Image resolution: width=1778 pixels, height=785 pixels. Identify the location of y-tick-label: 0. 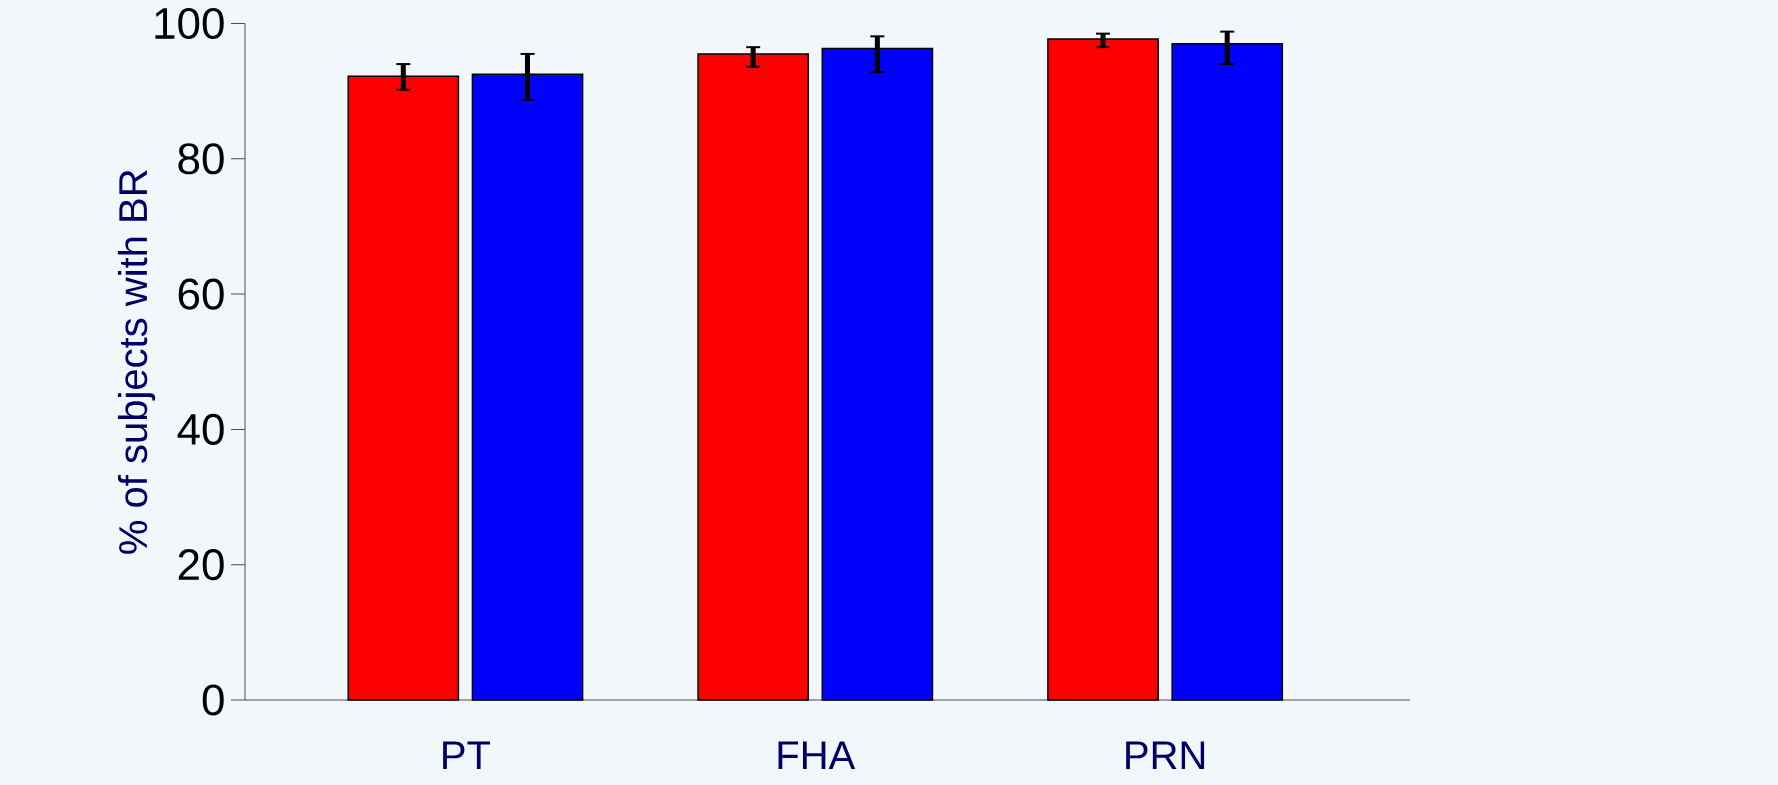
(213, 700).